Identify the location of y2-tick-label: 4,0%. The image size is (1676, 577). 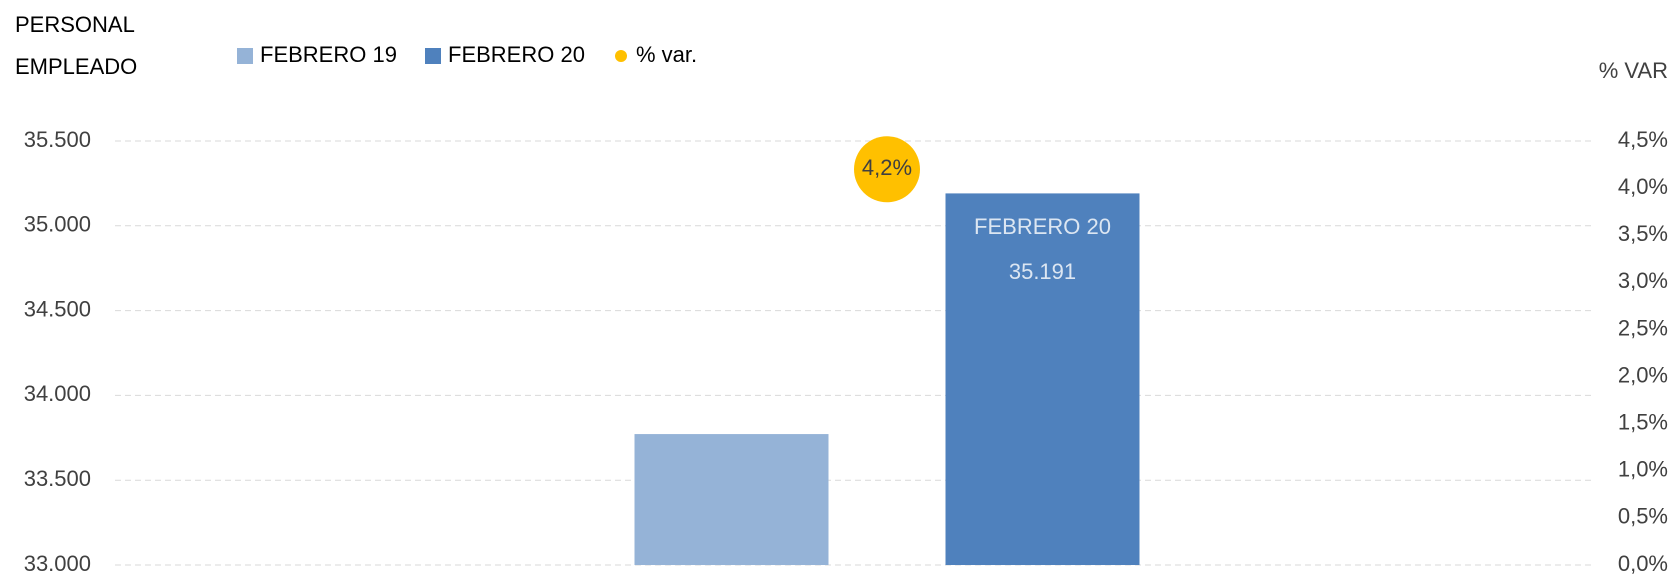
(1643, 186).